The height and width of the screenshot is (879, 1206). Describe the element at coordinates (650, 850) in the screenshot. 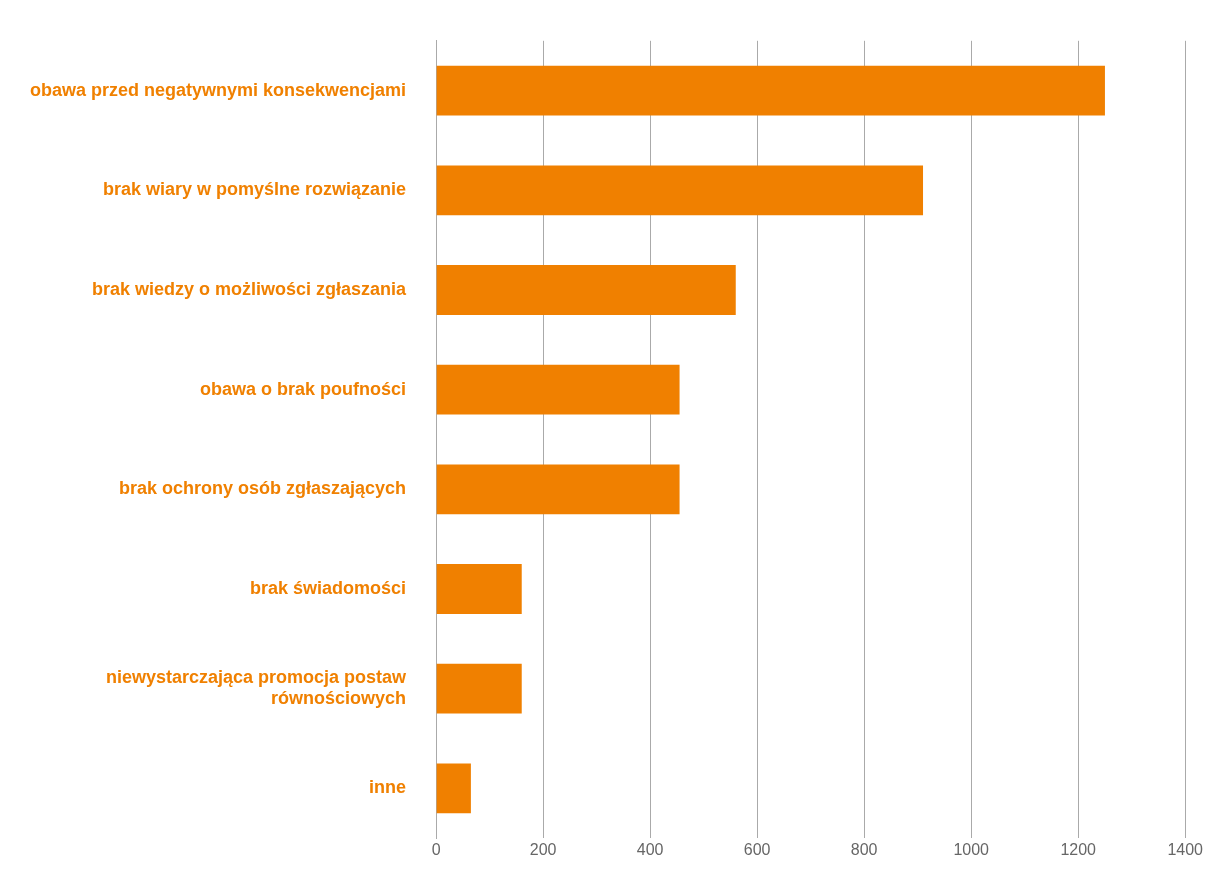

I see `x-tick-label: 400` at that location.